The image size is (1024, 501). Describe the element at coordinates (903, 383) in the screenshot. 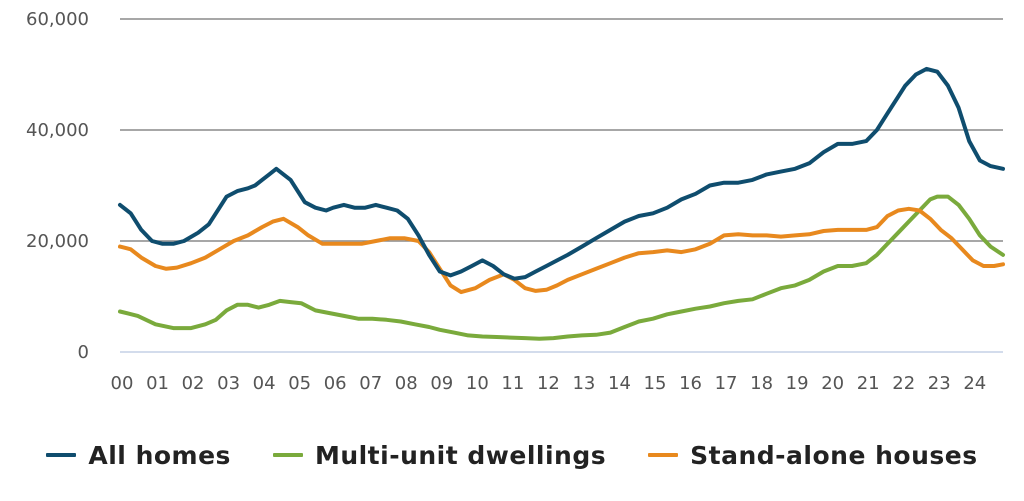

I see `x-tick-label: 22` at that location.